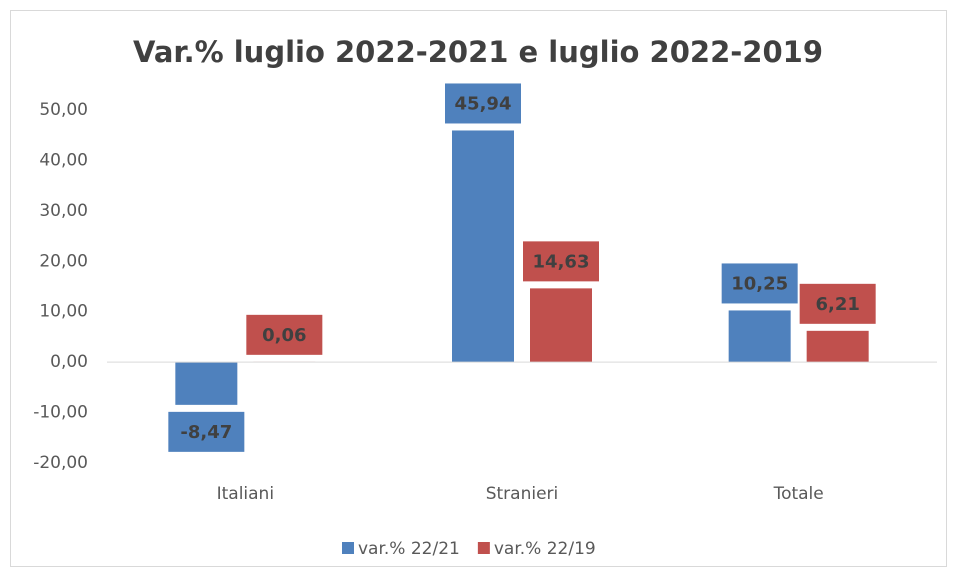 Image resolution: width=955 pixels, height=577 pixels. I want to click on x-tick-label: Stranieri, so click(522, 494).